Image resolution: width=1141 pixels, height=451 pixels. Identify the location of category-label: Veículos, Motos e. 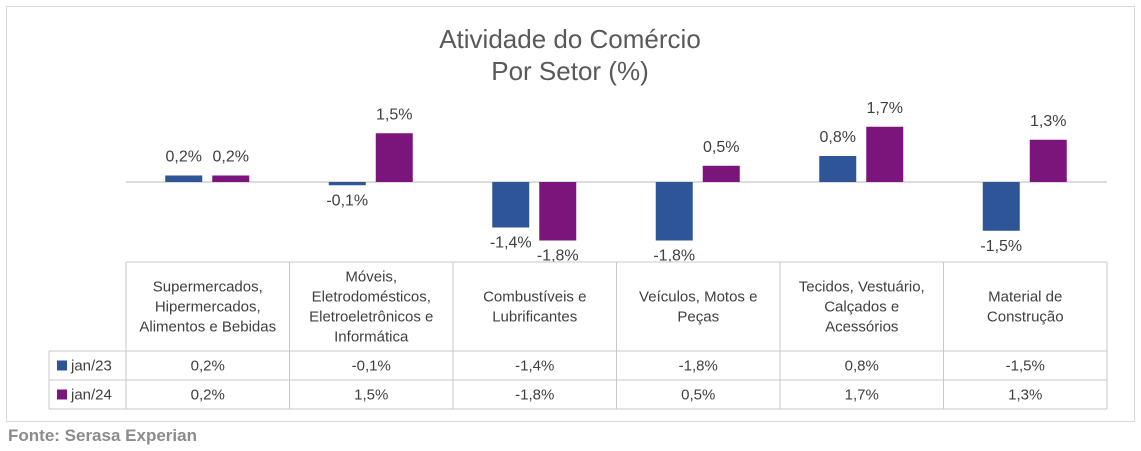
(698, 297).